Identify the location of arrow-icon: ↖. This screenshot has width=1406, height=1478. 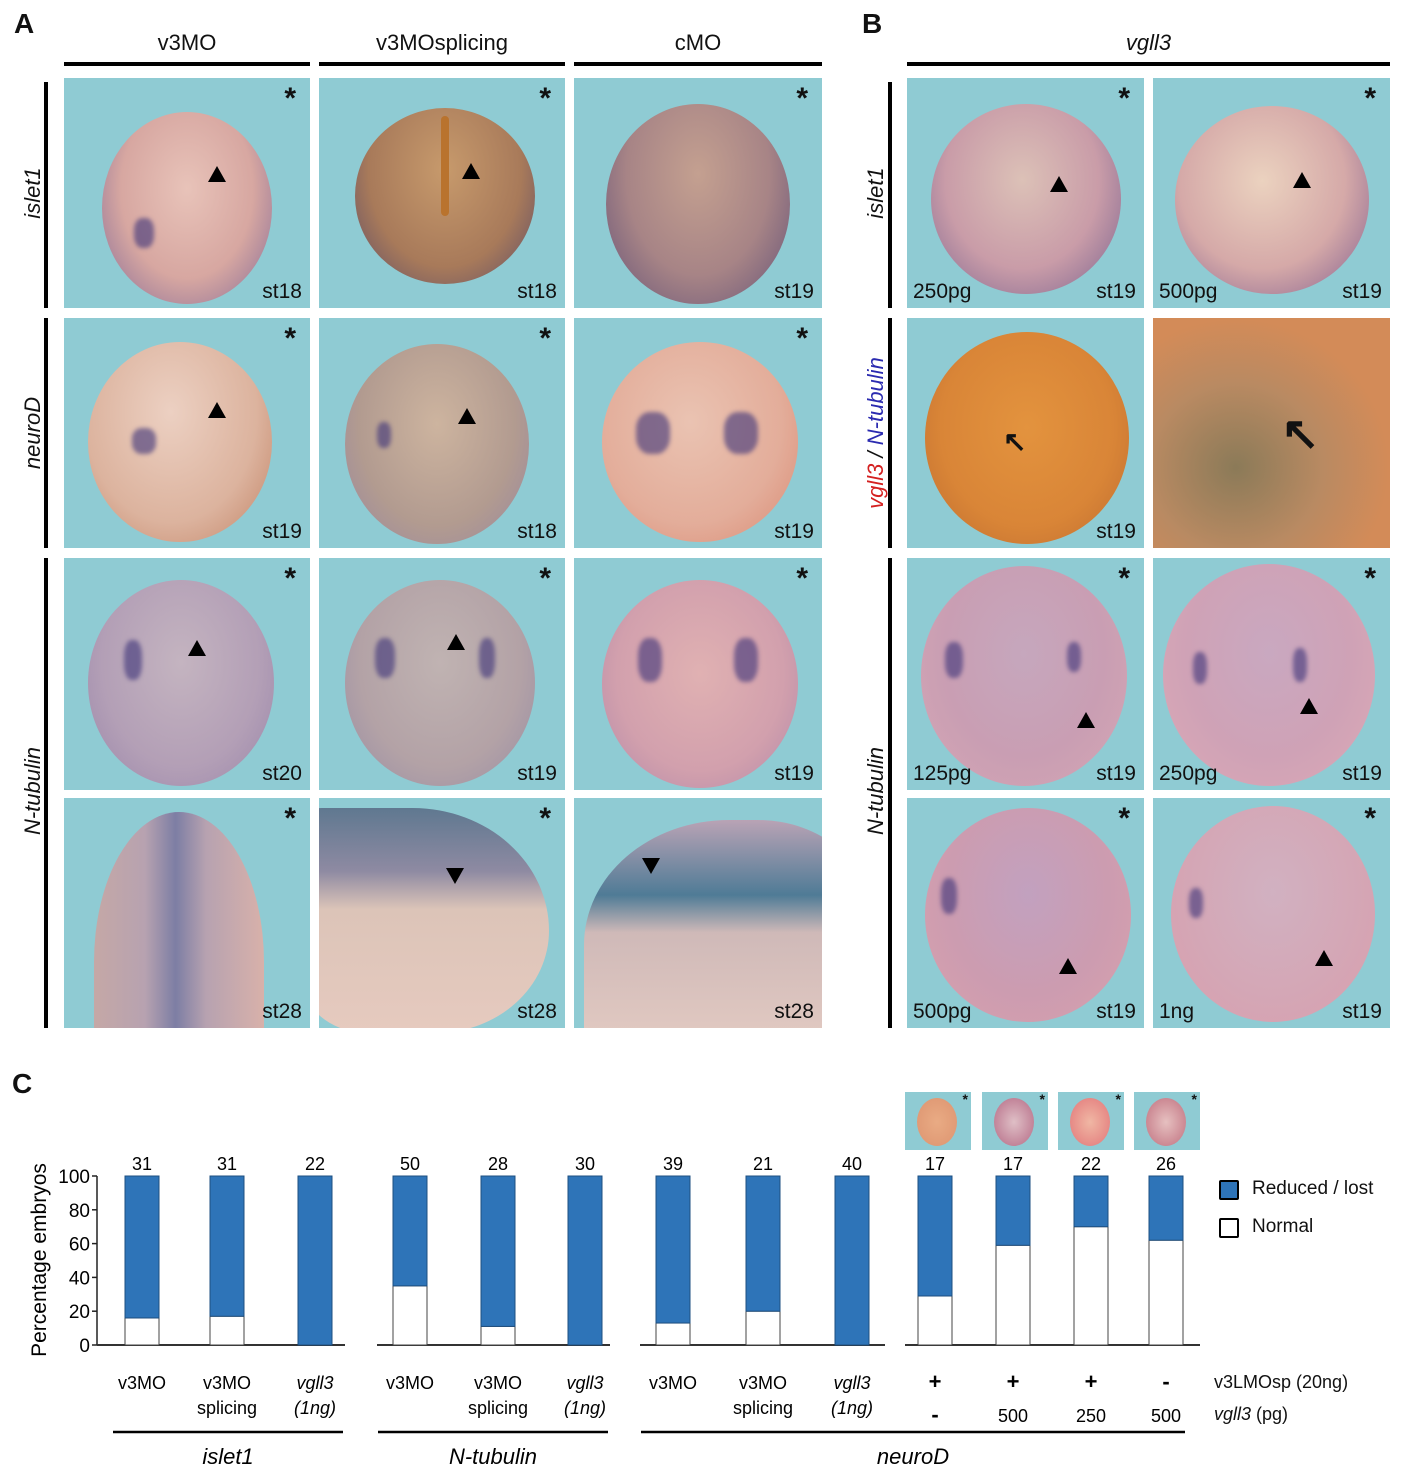
(1015, 441).